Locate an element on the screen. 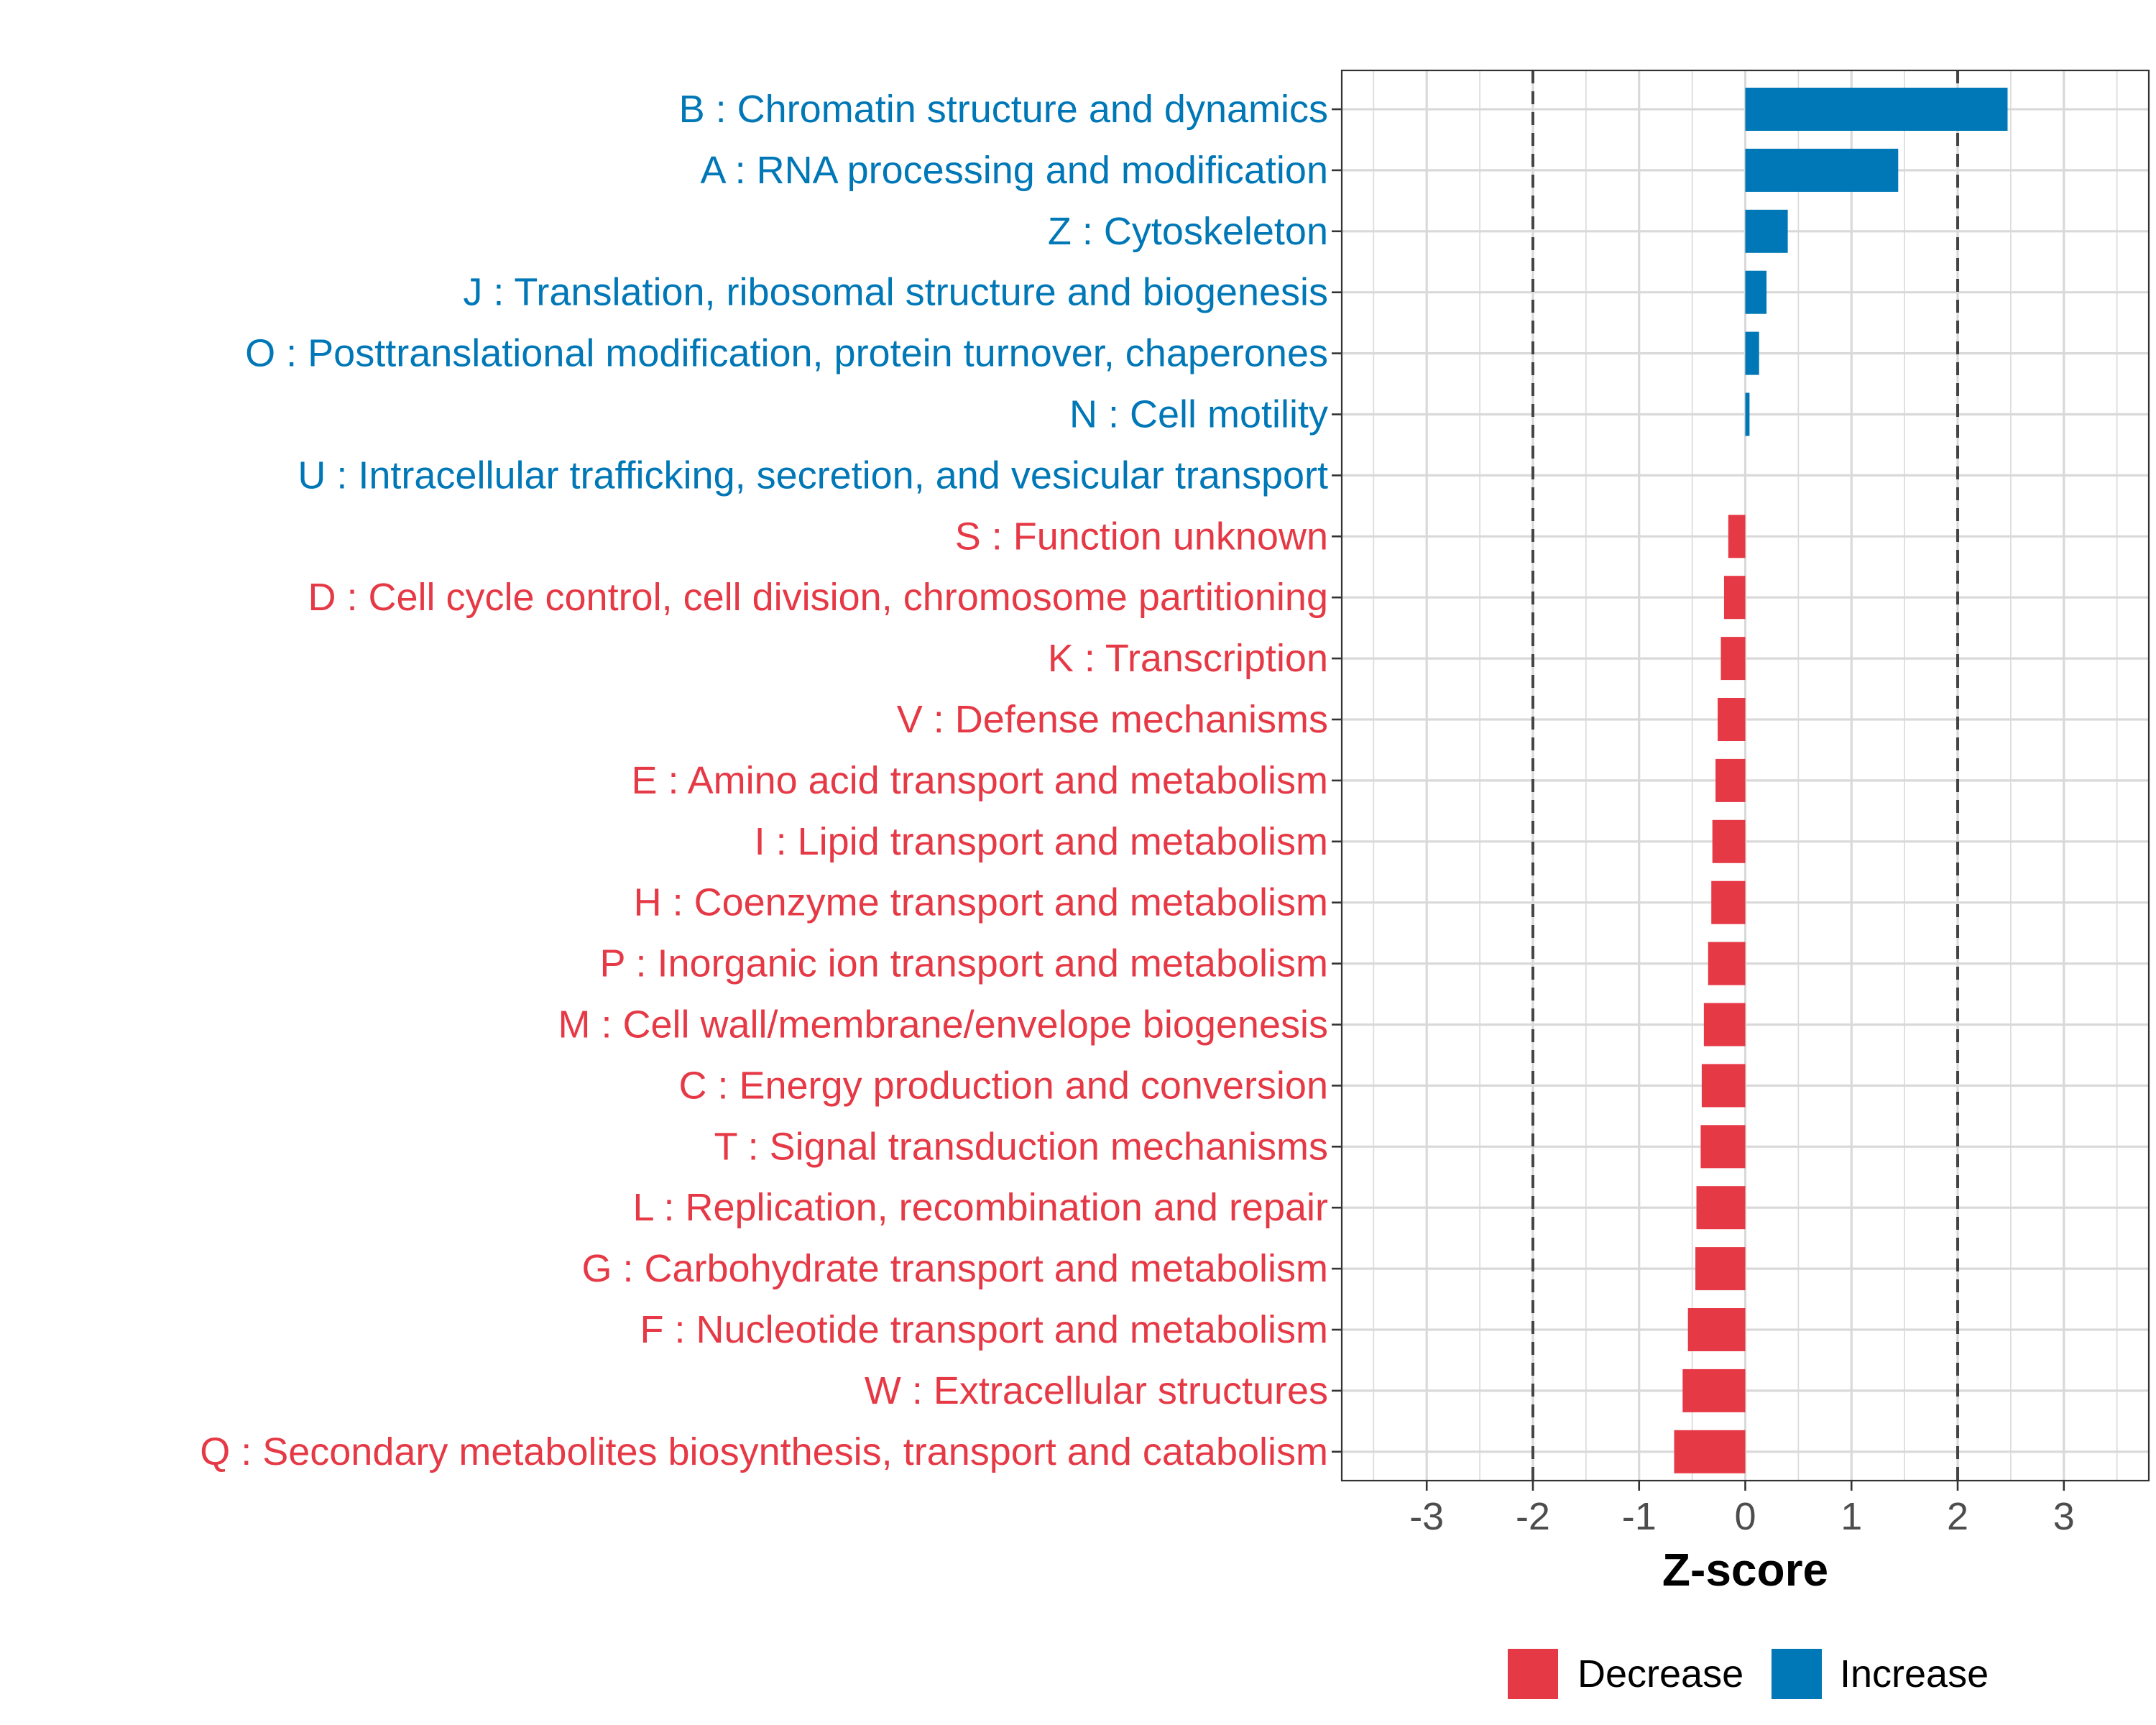  y-axis-ticks is located at coordinates (1337, 780).